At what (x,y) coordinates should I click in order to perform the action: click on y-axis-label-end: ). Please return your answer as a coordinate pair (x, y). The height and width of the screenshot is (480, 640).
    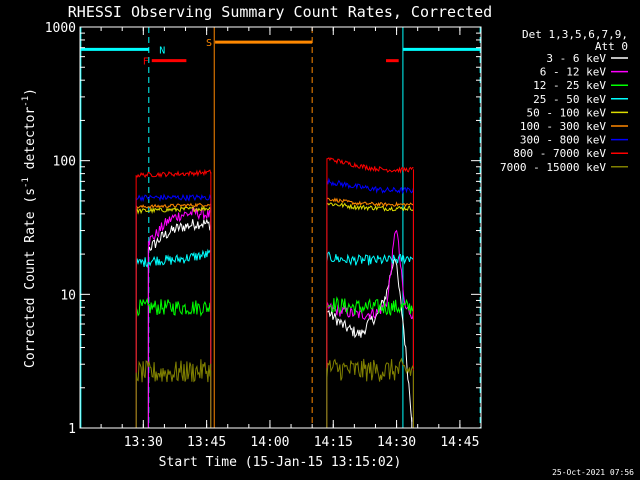
    Looking at the image, I should click on (30, 92).